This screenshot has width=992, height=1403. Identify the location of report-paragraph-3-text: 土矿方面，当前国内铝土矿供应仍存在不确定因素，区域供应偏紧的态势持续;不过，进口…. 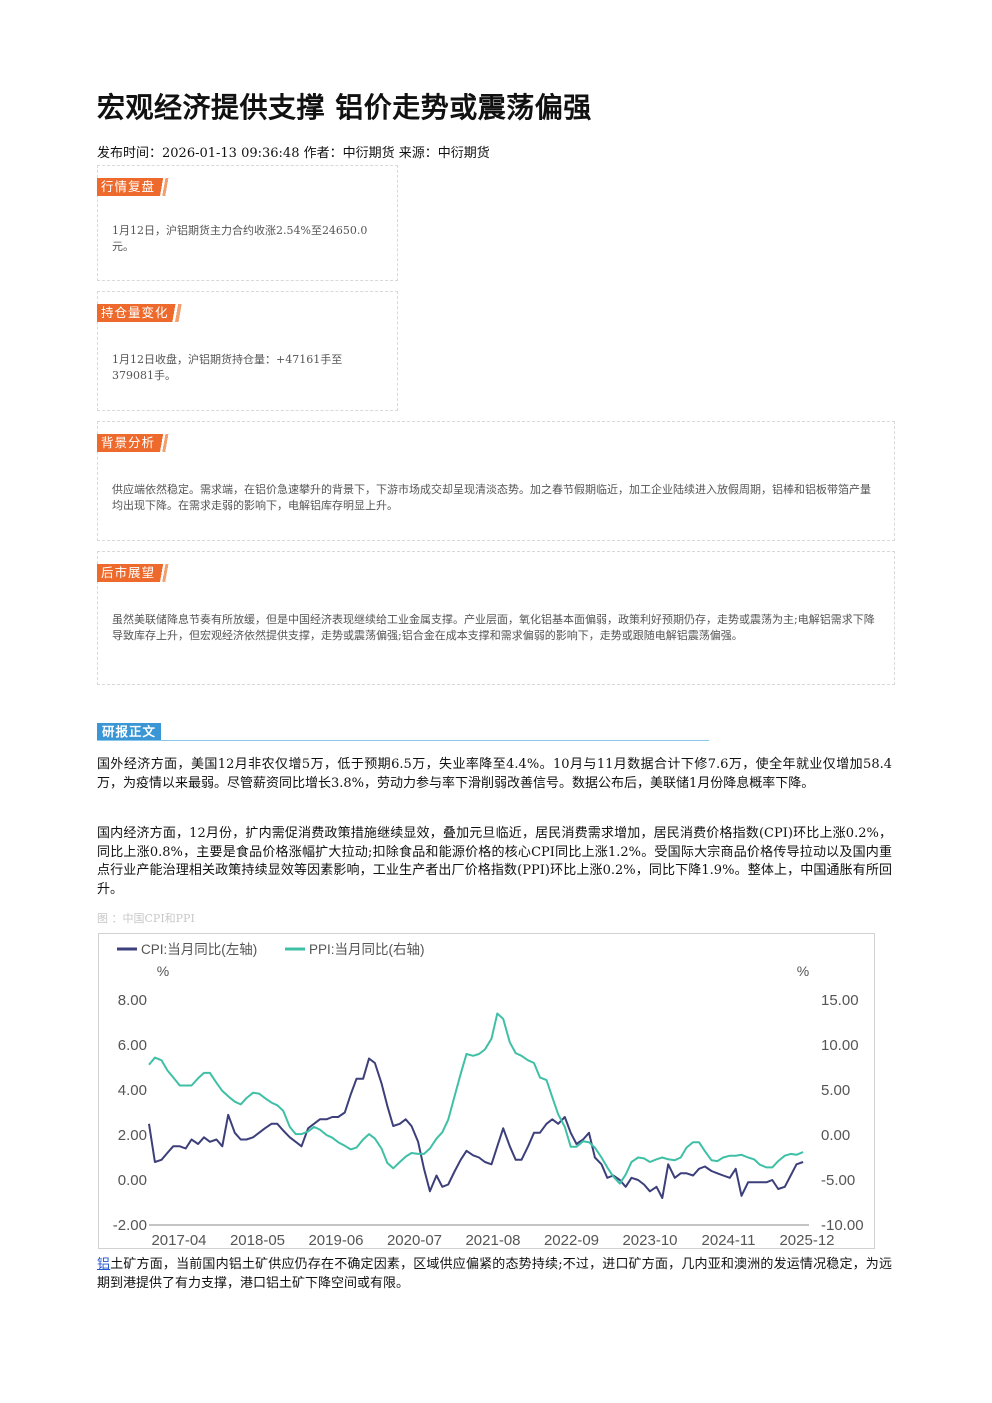
(494, 1274).